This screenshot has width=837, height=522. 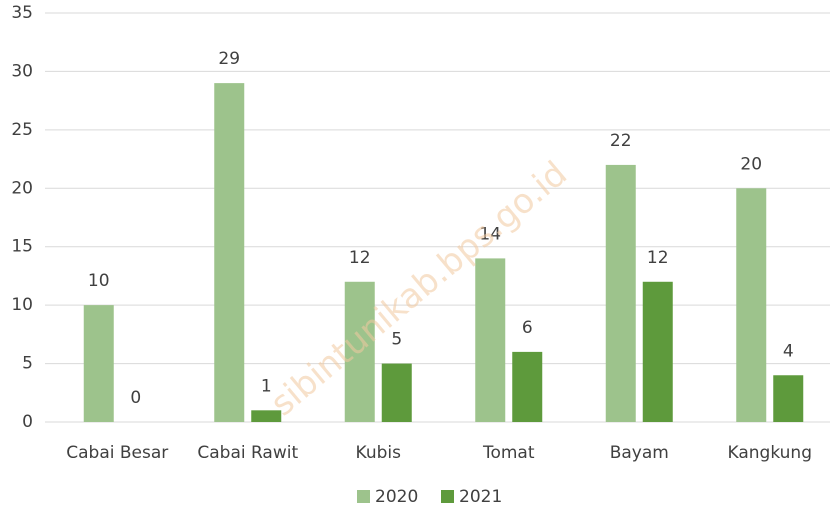 What do you see at coordinates (508, 453) in the screenshot?
I see `x-tick-label: Tomat` at bounding box center [508, 453].